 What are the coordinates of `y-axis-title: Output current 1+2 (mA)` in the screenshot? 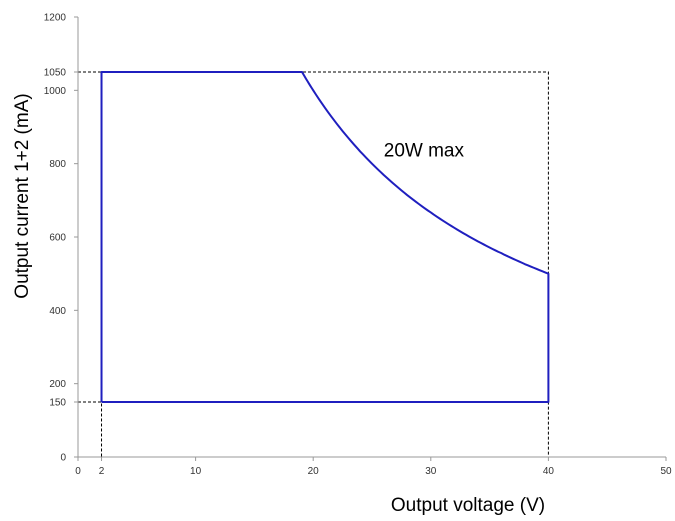 It's located at (22, 195).